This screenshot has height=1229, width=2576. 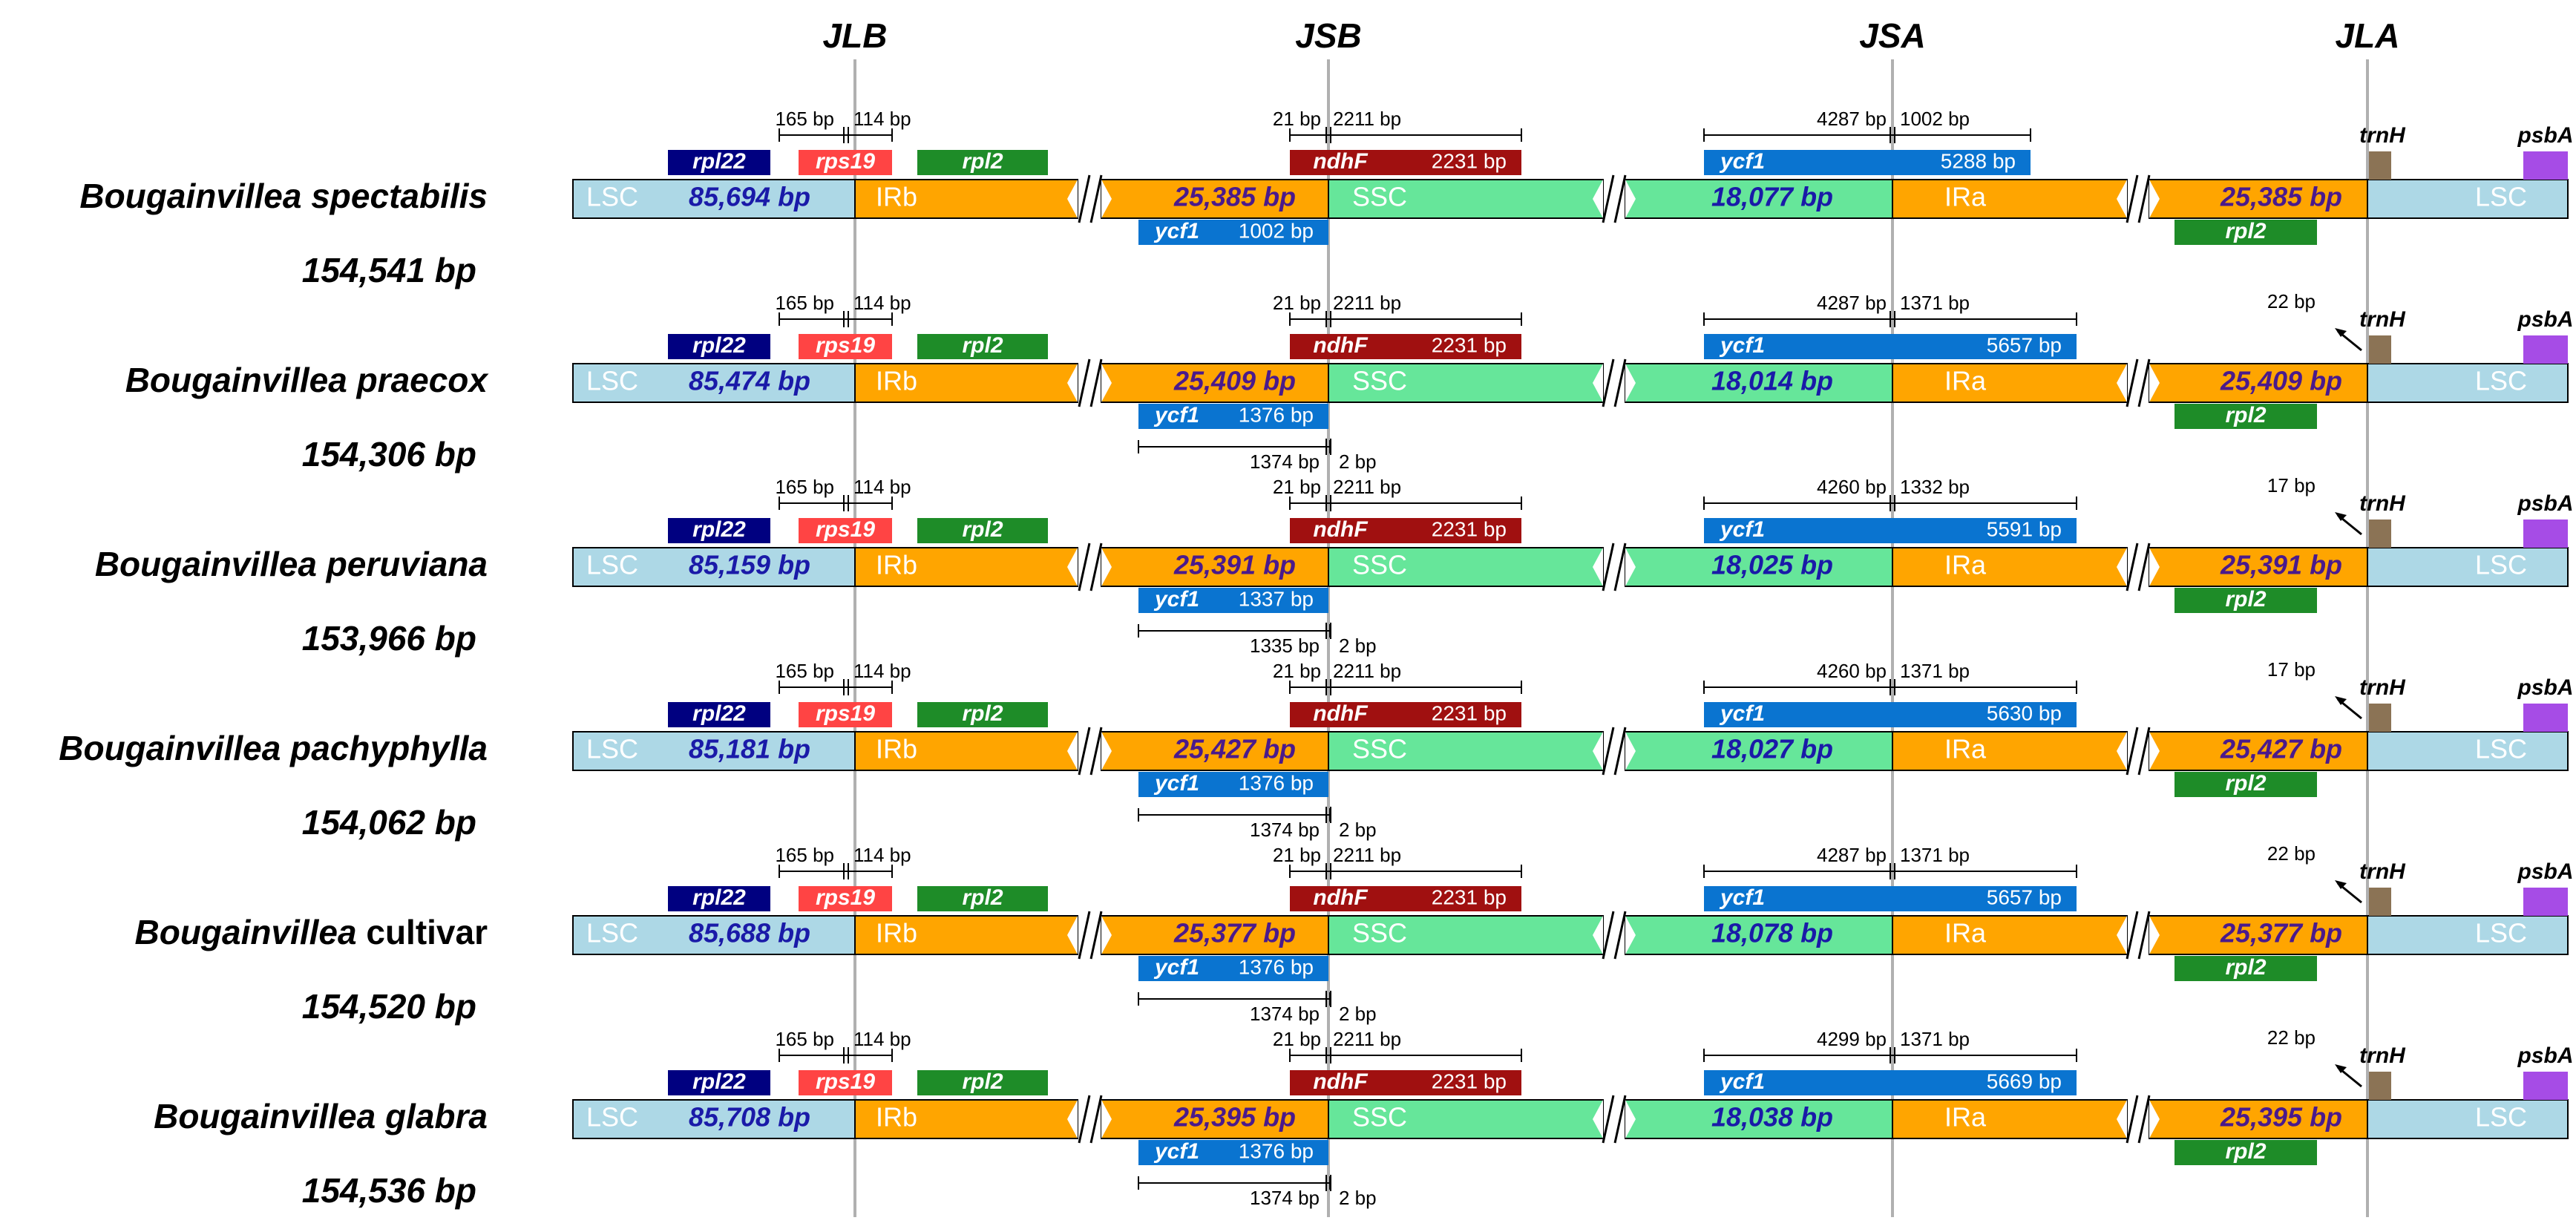 What do you see at coordinates (2341, 332) in the screenshot?
I see `pointer-arrowhead` at bounding box center [2341, 332].